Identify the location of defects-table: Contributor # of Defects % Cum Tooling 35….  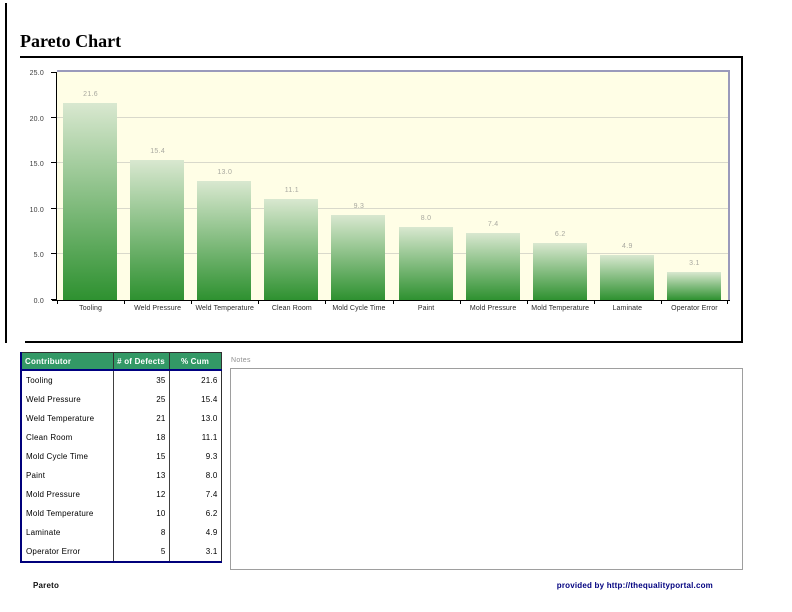
(121, 457).